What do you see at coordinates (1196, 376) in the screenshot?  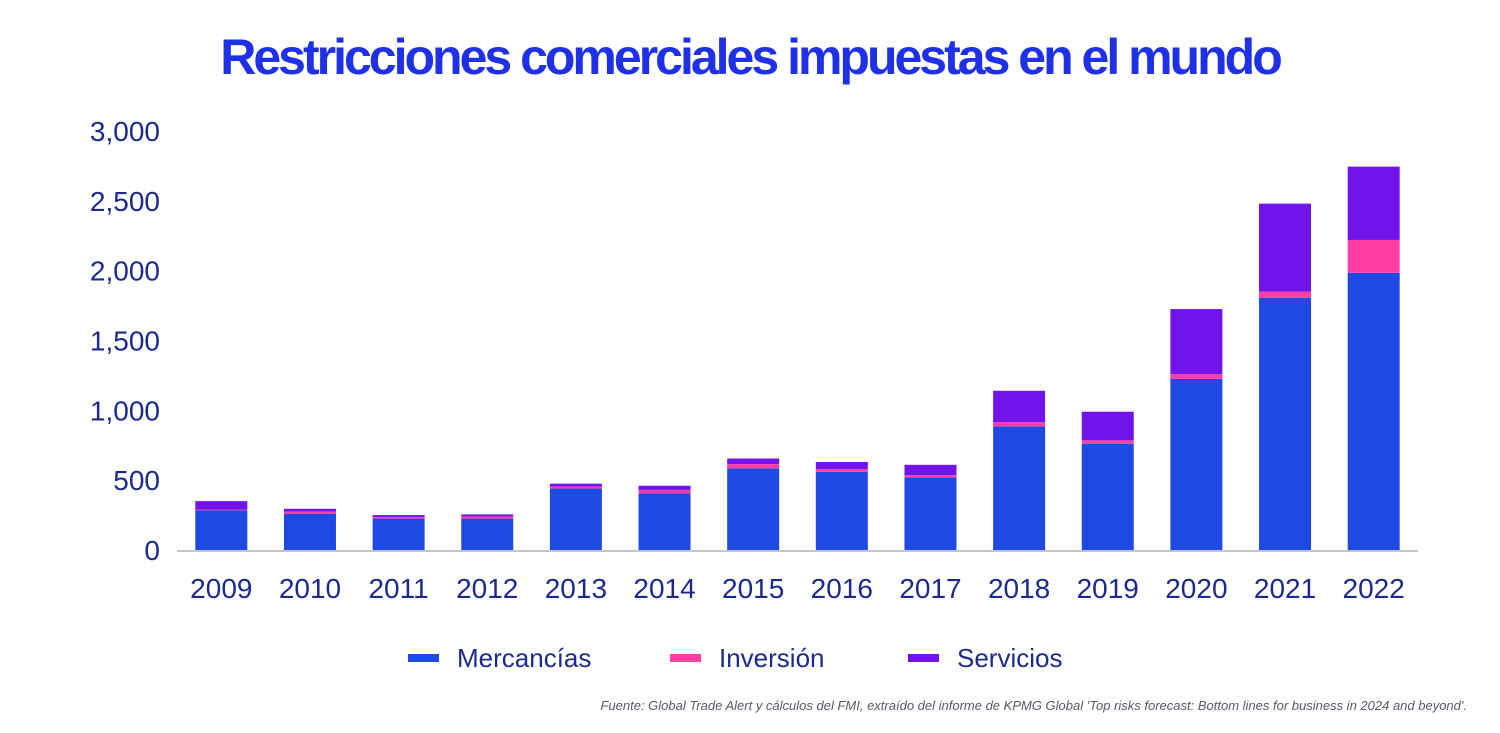 I see `bar-segment-inversion-2020` at bounding box center [1196, 376].